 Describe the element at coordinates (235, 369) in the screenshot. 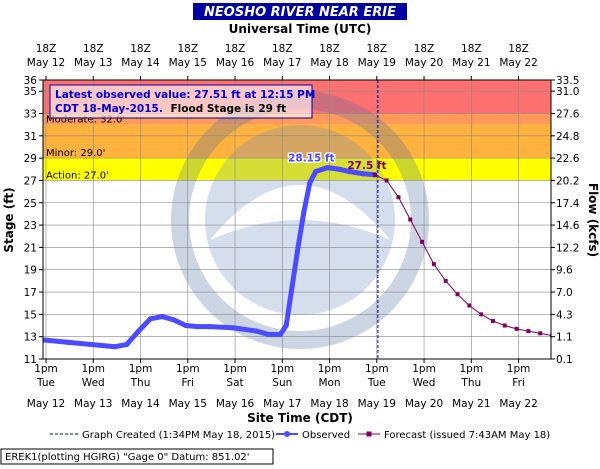

I see `bottom-tick-time-4: 1pm` at that location.